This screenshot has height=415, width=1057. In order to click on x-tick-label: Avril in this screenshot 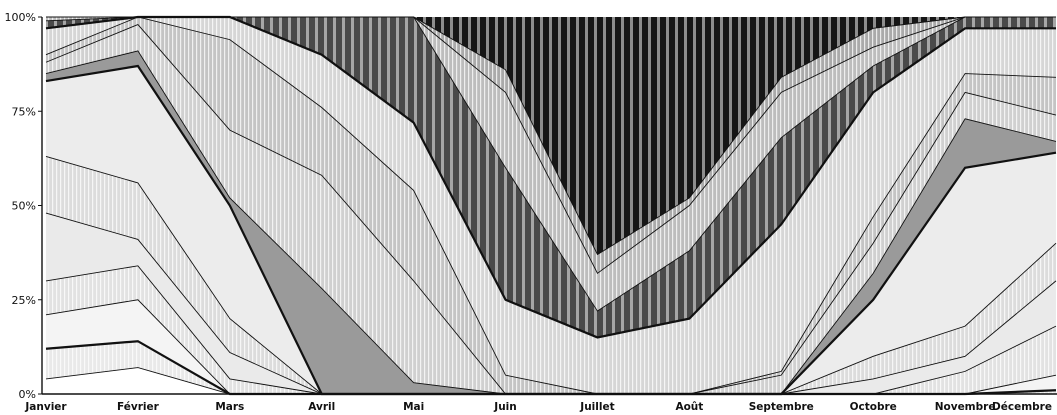, I will do `click(321, 407)`.